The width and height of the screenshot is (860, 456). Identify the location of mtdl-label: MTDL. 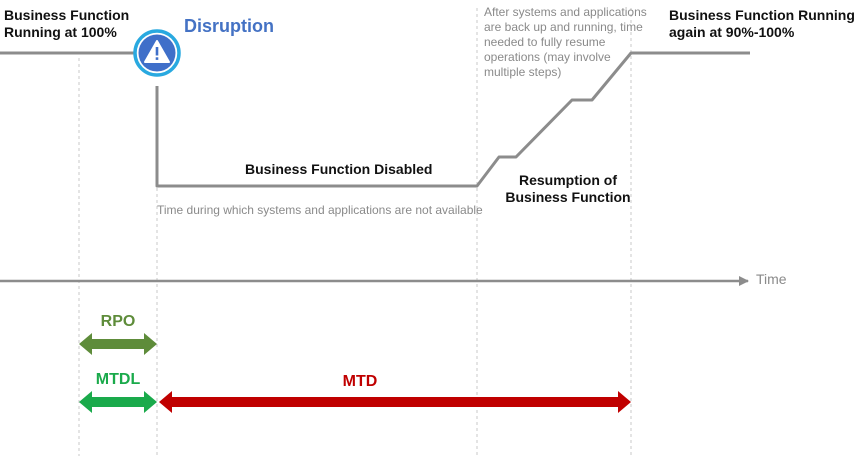
(118, 379).